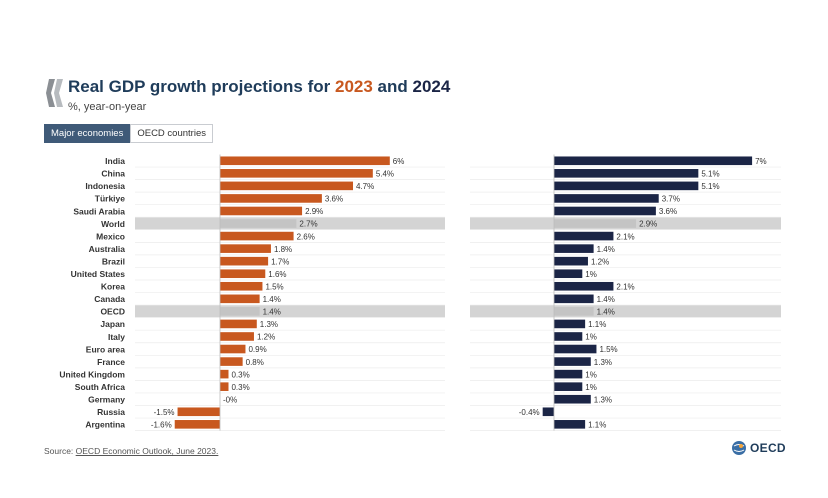 The image size is (828, 498). What do you see at coordinates (603, 399) in the screenshot?
I see `data-label-y2024: 1.3%` at bounding box center [603, 399].